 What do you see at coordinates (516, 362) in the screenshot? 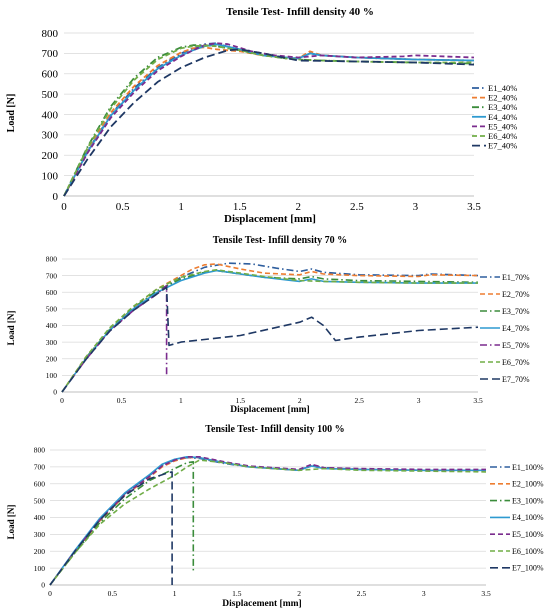
I see `legend-label: E6_70%` at bounding box center [516, 362].